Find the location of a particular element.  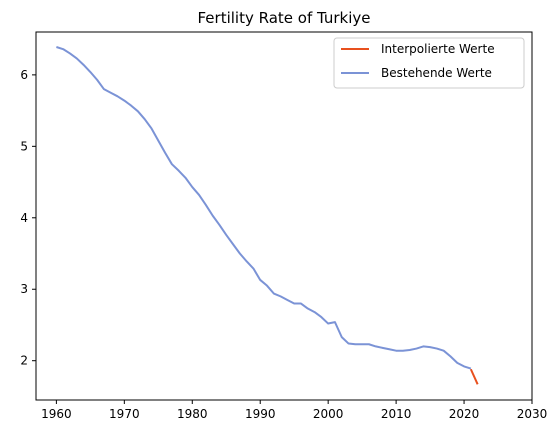

chart-title: Fertility Rate of Turkiye is located at coordinates (283, 18).